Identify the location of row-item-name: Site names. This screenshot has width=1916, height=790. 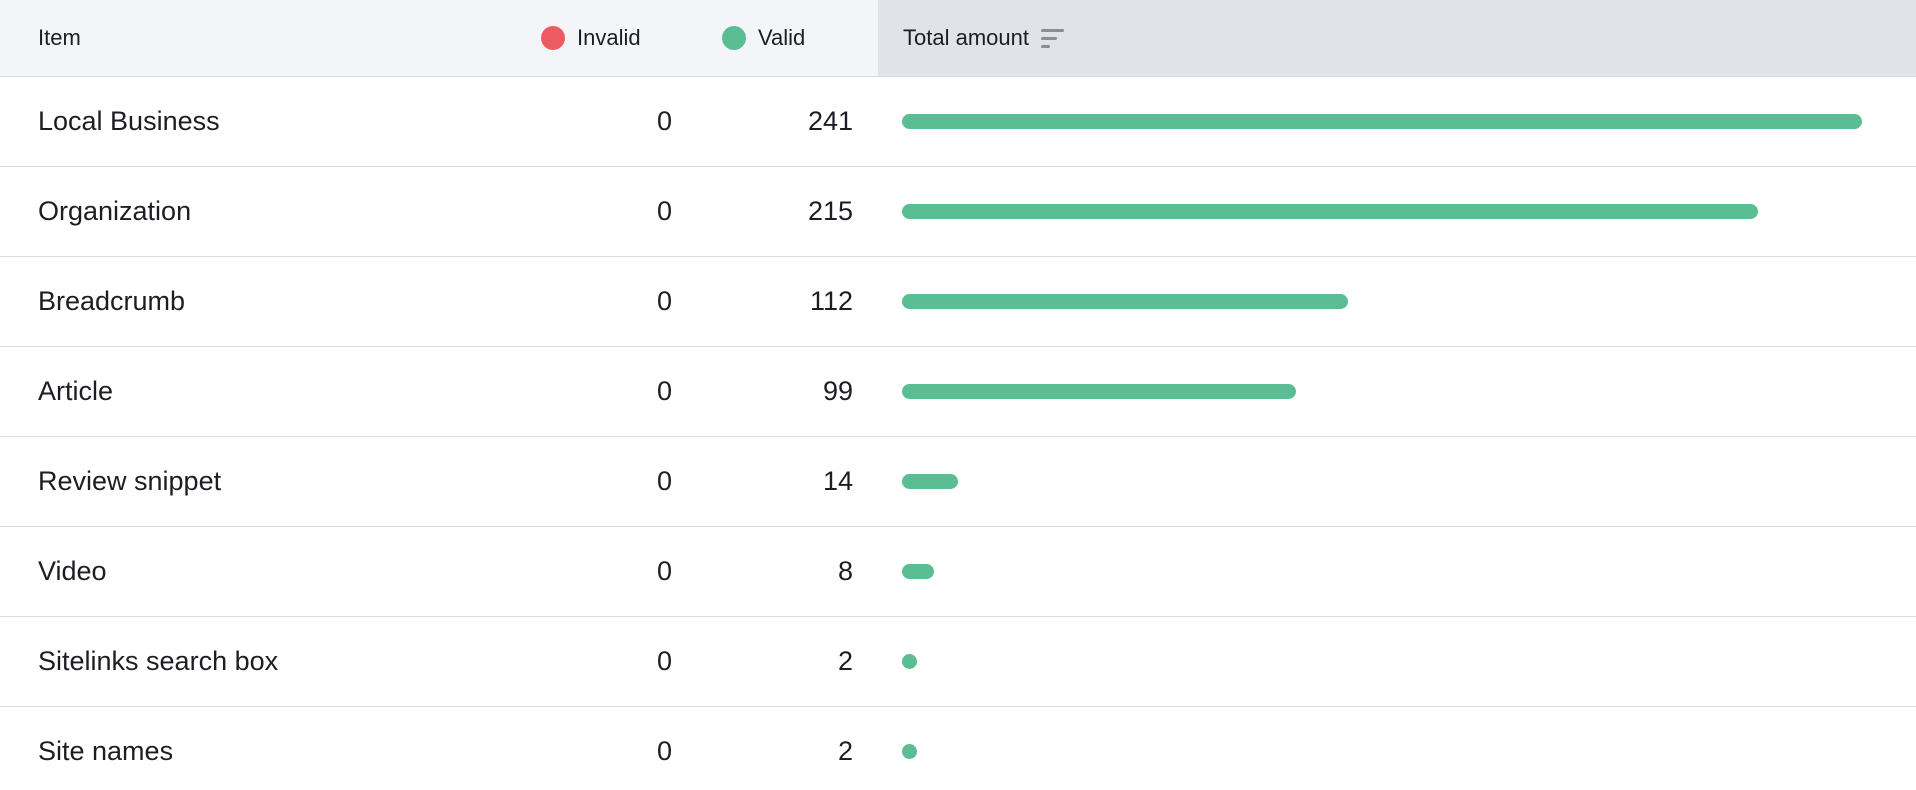
(106, 751).